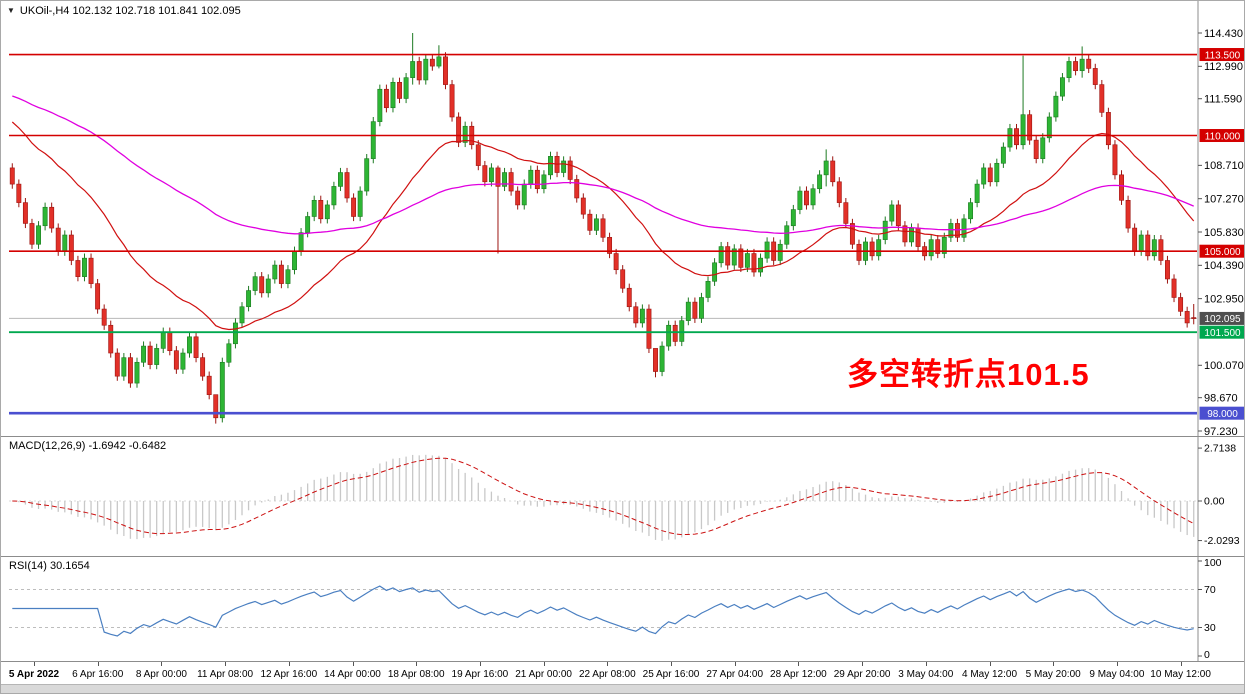 This screenshot has height=694, width=1245. I want to click on rsi-chart-canvas: 100 70 30 0, so click(623, 609).